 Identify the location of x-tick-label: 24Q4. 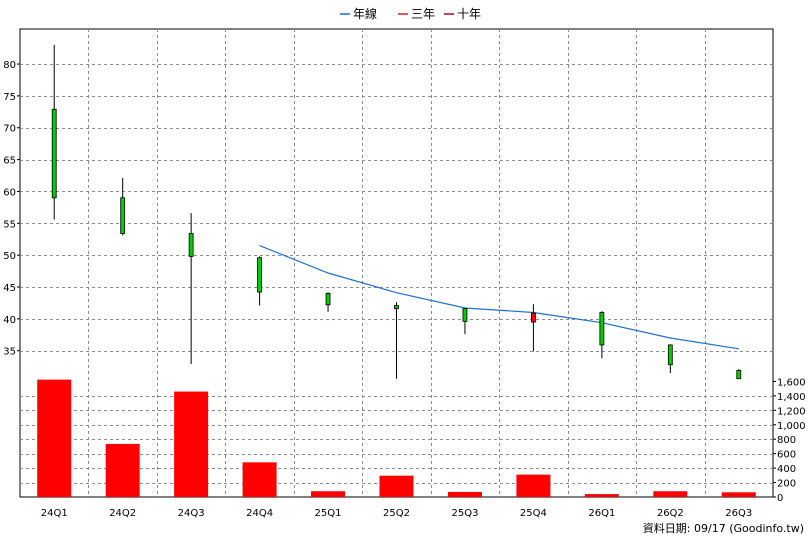
(259, 513).